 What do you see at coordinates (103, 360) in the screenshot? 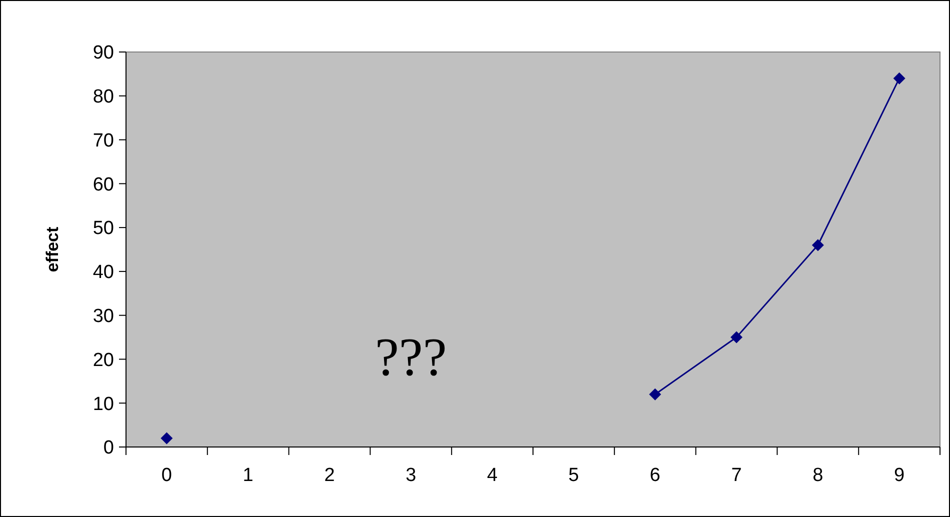
I see `y-tick-label: 20` at bounding box center [103, 360].